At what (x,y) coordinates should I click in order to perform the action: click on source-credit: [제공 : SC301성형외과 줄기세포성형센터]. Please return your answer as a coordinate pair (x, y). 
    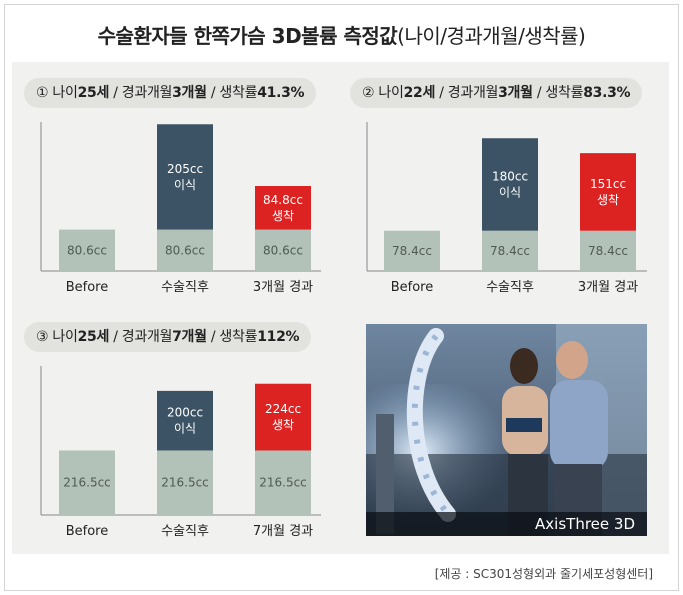
    Looking at the image, I should click on (543, 574).